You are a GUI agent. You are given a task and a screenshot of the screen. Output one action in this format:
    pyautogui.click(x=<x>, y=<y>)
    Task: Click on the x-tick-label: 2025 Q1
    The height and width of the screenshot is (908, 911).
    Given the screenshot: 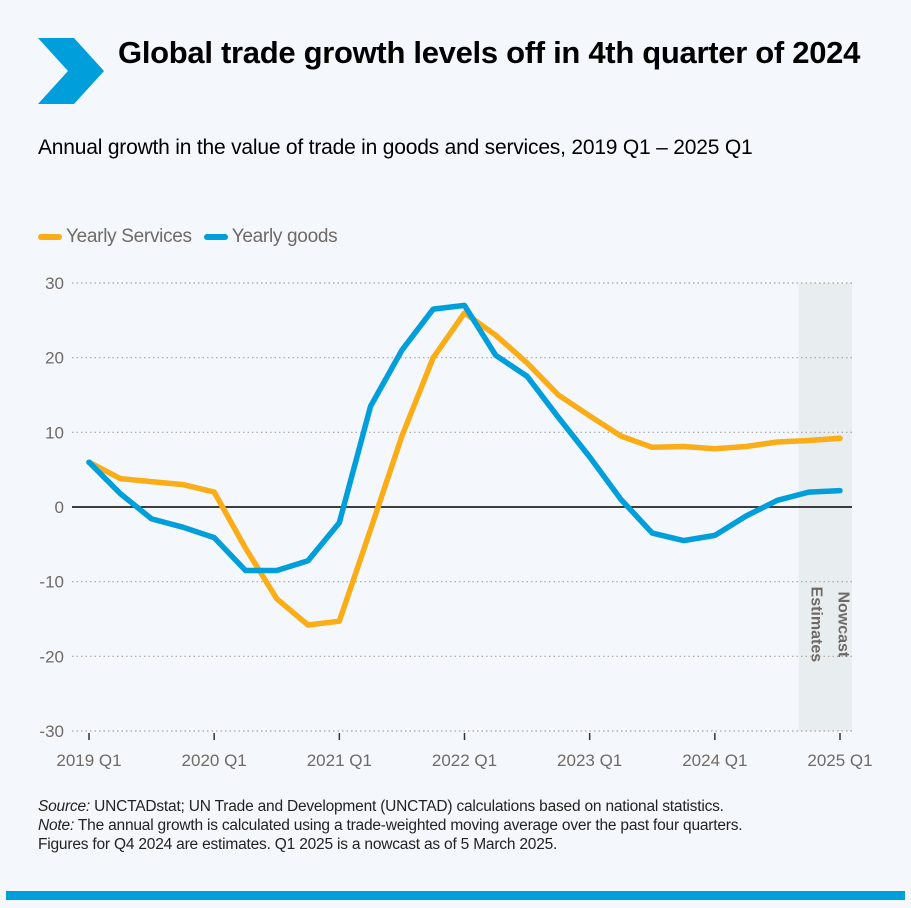 What is the action you would take?
    pyautogui.click(x=839, y=760)
    